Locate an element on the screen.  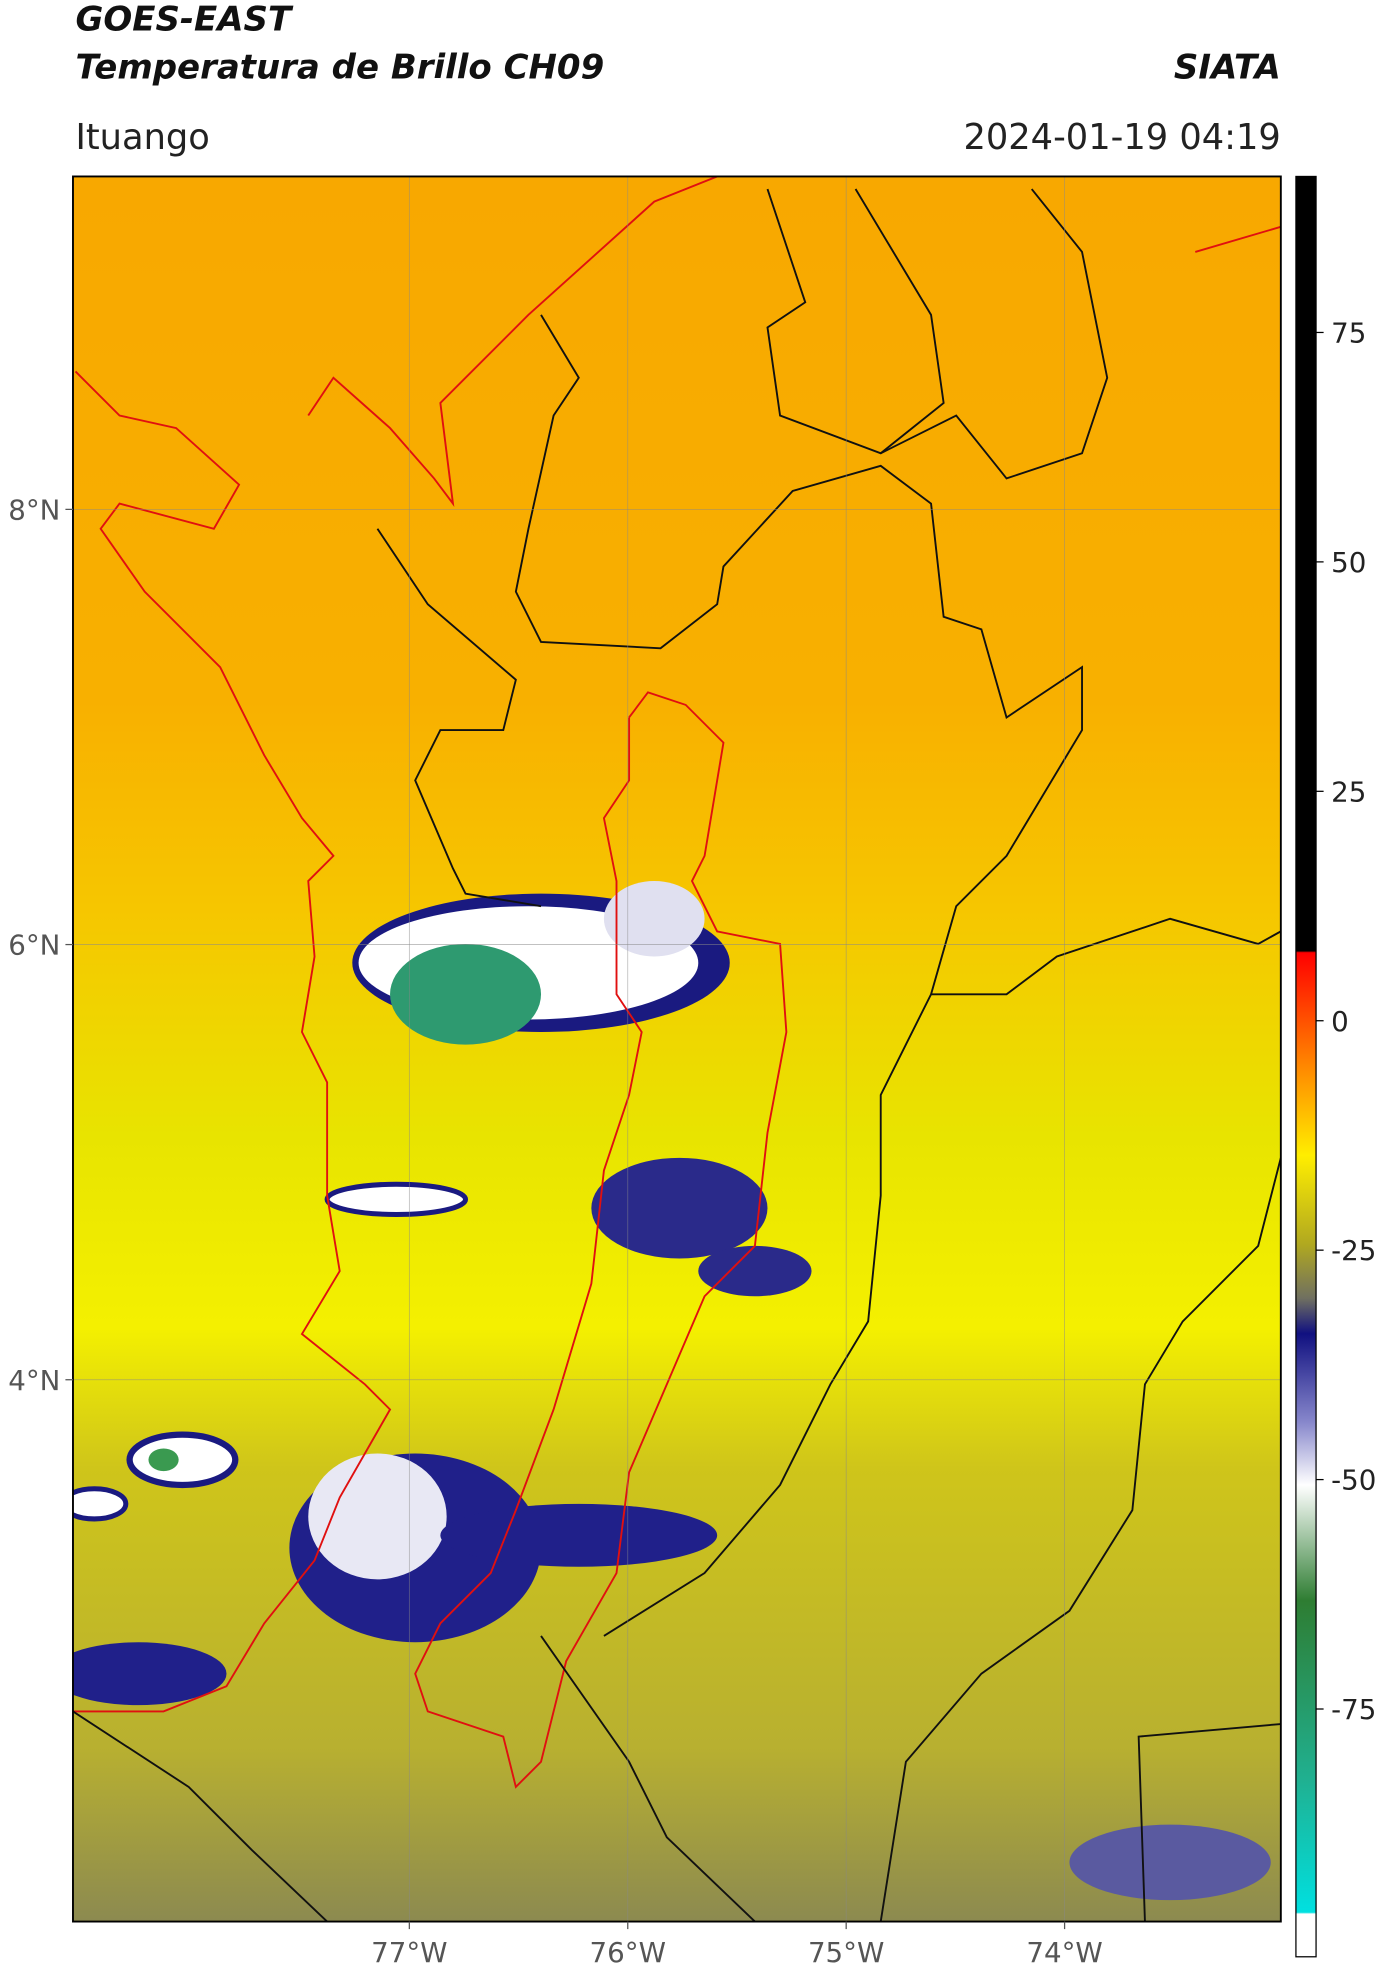
x-tick-label: 77°W is located at coordinates (409, 1952).